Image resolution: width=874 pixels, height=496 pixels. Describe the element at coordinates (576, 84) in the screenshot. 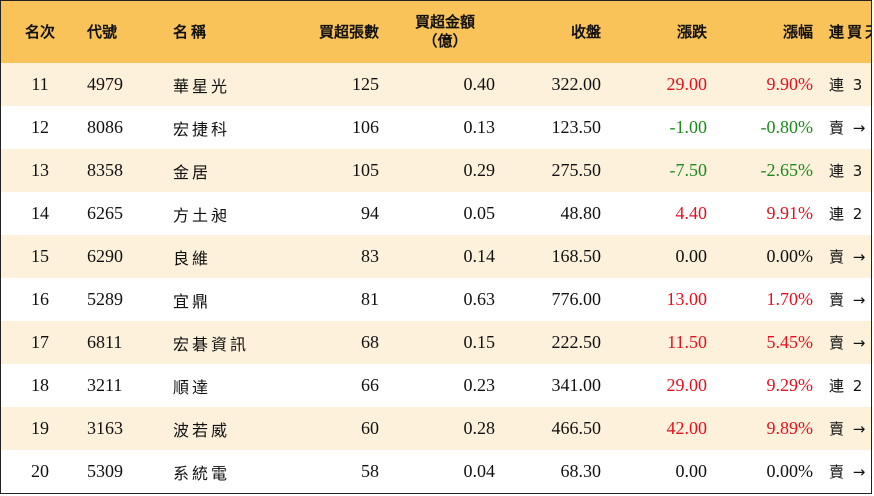

I see `close-cell: 322.00` at that location.